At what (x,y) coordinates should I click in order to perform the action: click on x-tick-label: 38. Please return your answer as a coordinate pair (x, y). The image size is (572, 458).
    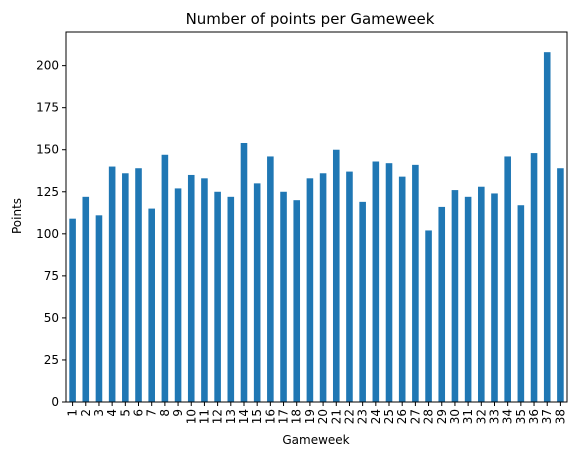
    Looking at the image, I should click on (560, 416).